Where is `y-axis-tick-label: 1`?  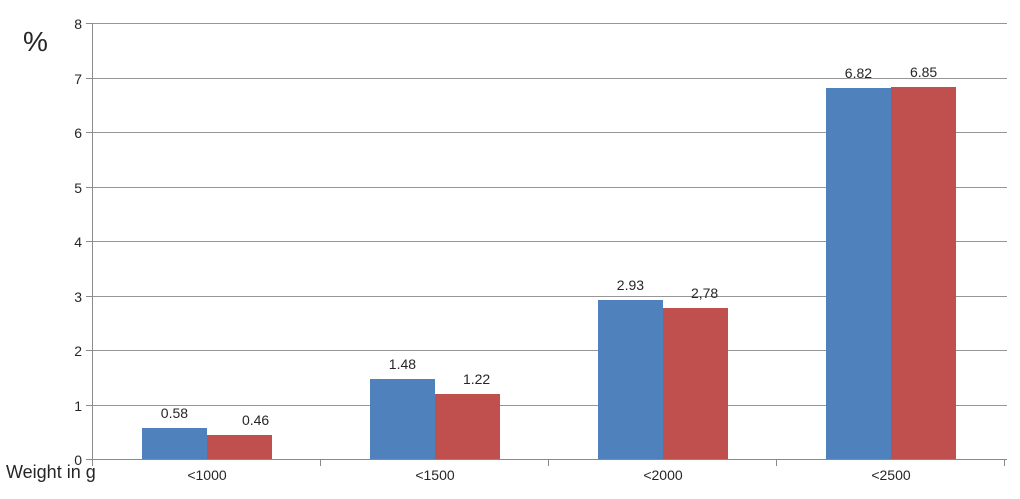
y-axis-tick-label: 1 is located at coordinates (78, 406).